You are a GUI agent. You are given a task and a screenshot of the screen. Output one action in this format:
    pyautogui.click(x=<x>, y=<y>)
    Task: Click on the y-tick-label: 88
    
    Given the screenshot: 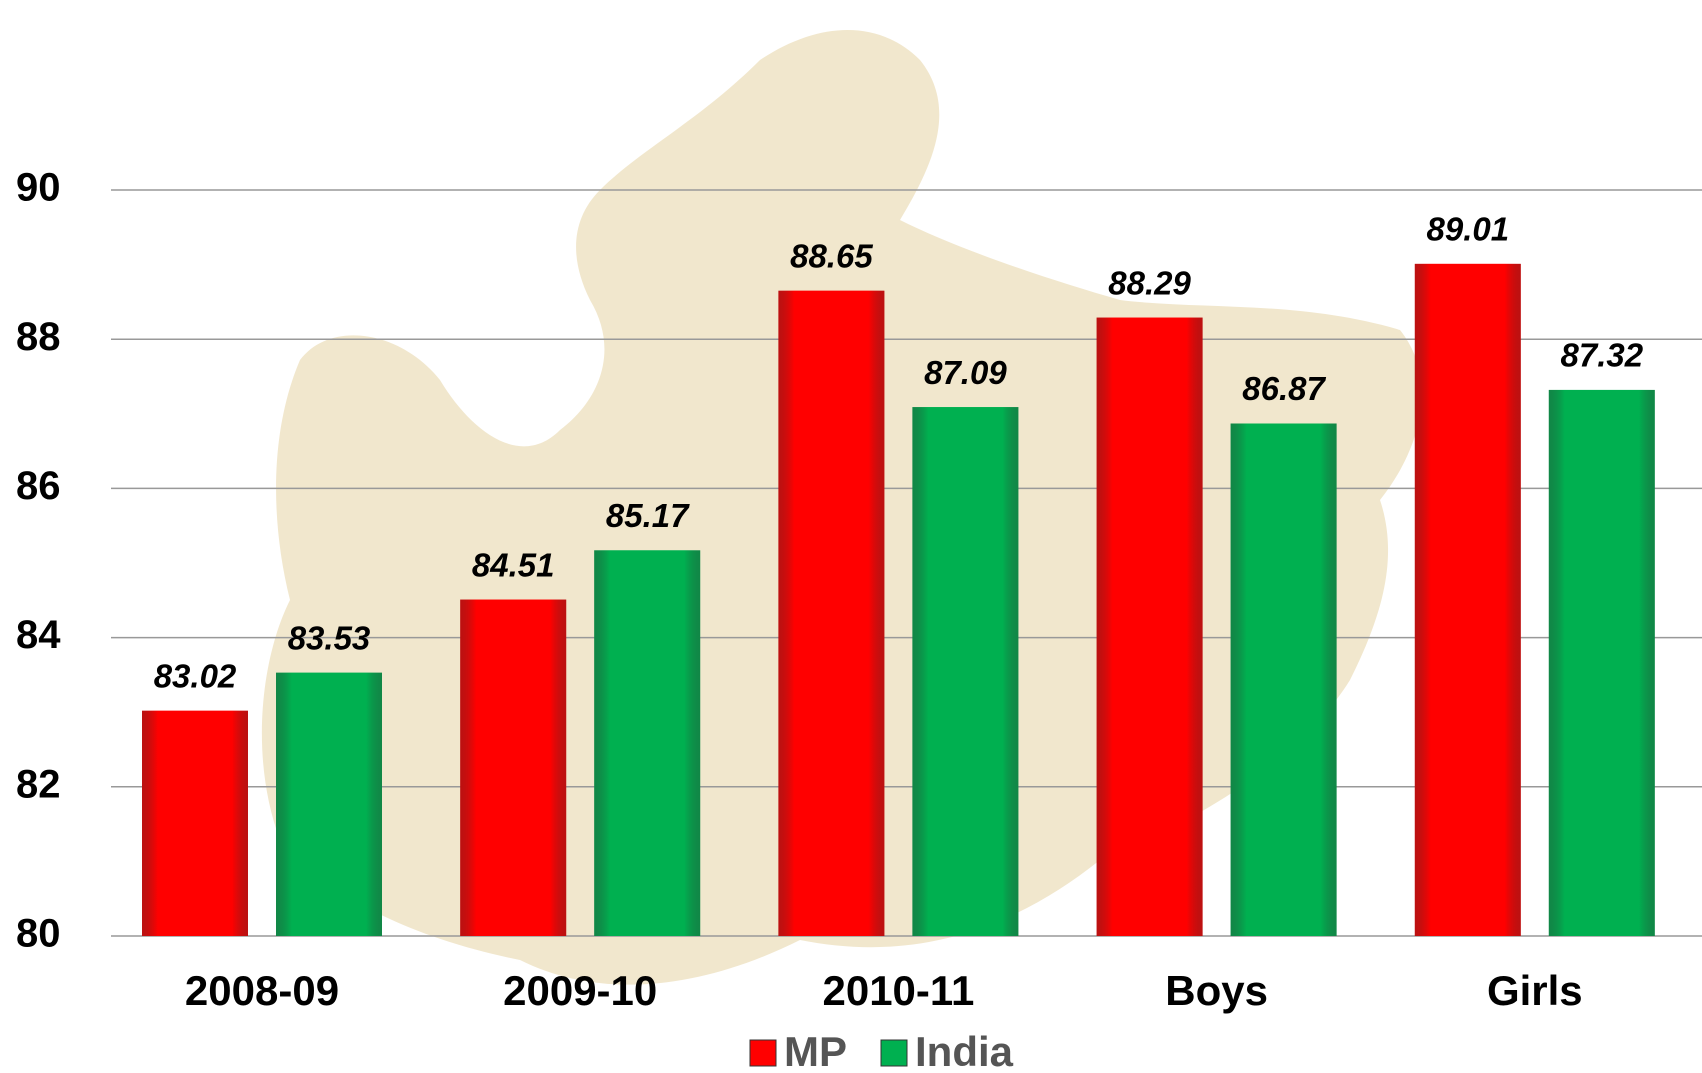 What is the action you would take?
    pyautogui.click(x=38, y=337)
    